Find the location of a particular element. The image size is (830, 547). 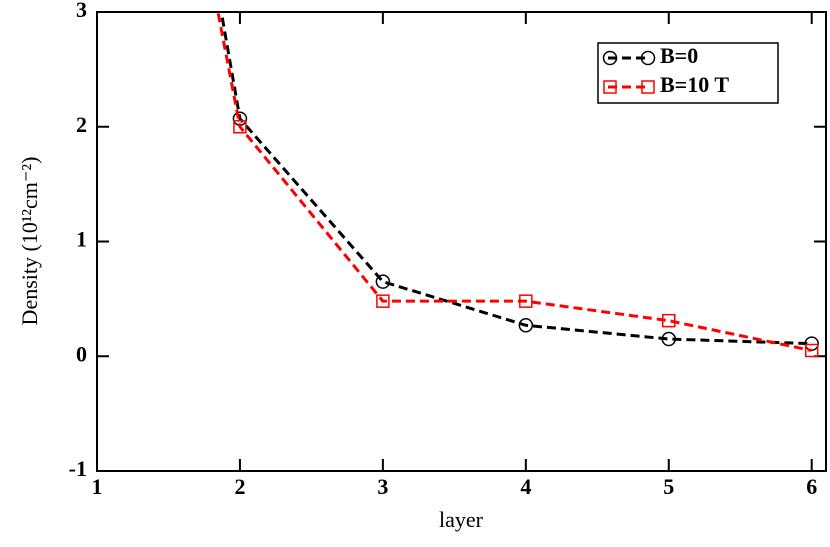

x-tick-label: 1 is located at coordinates (97, 486).